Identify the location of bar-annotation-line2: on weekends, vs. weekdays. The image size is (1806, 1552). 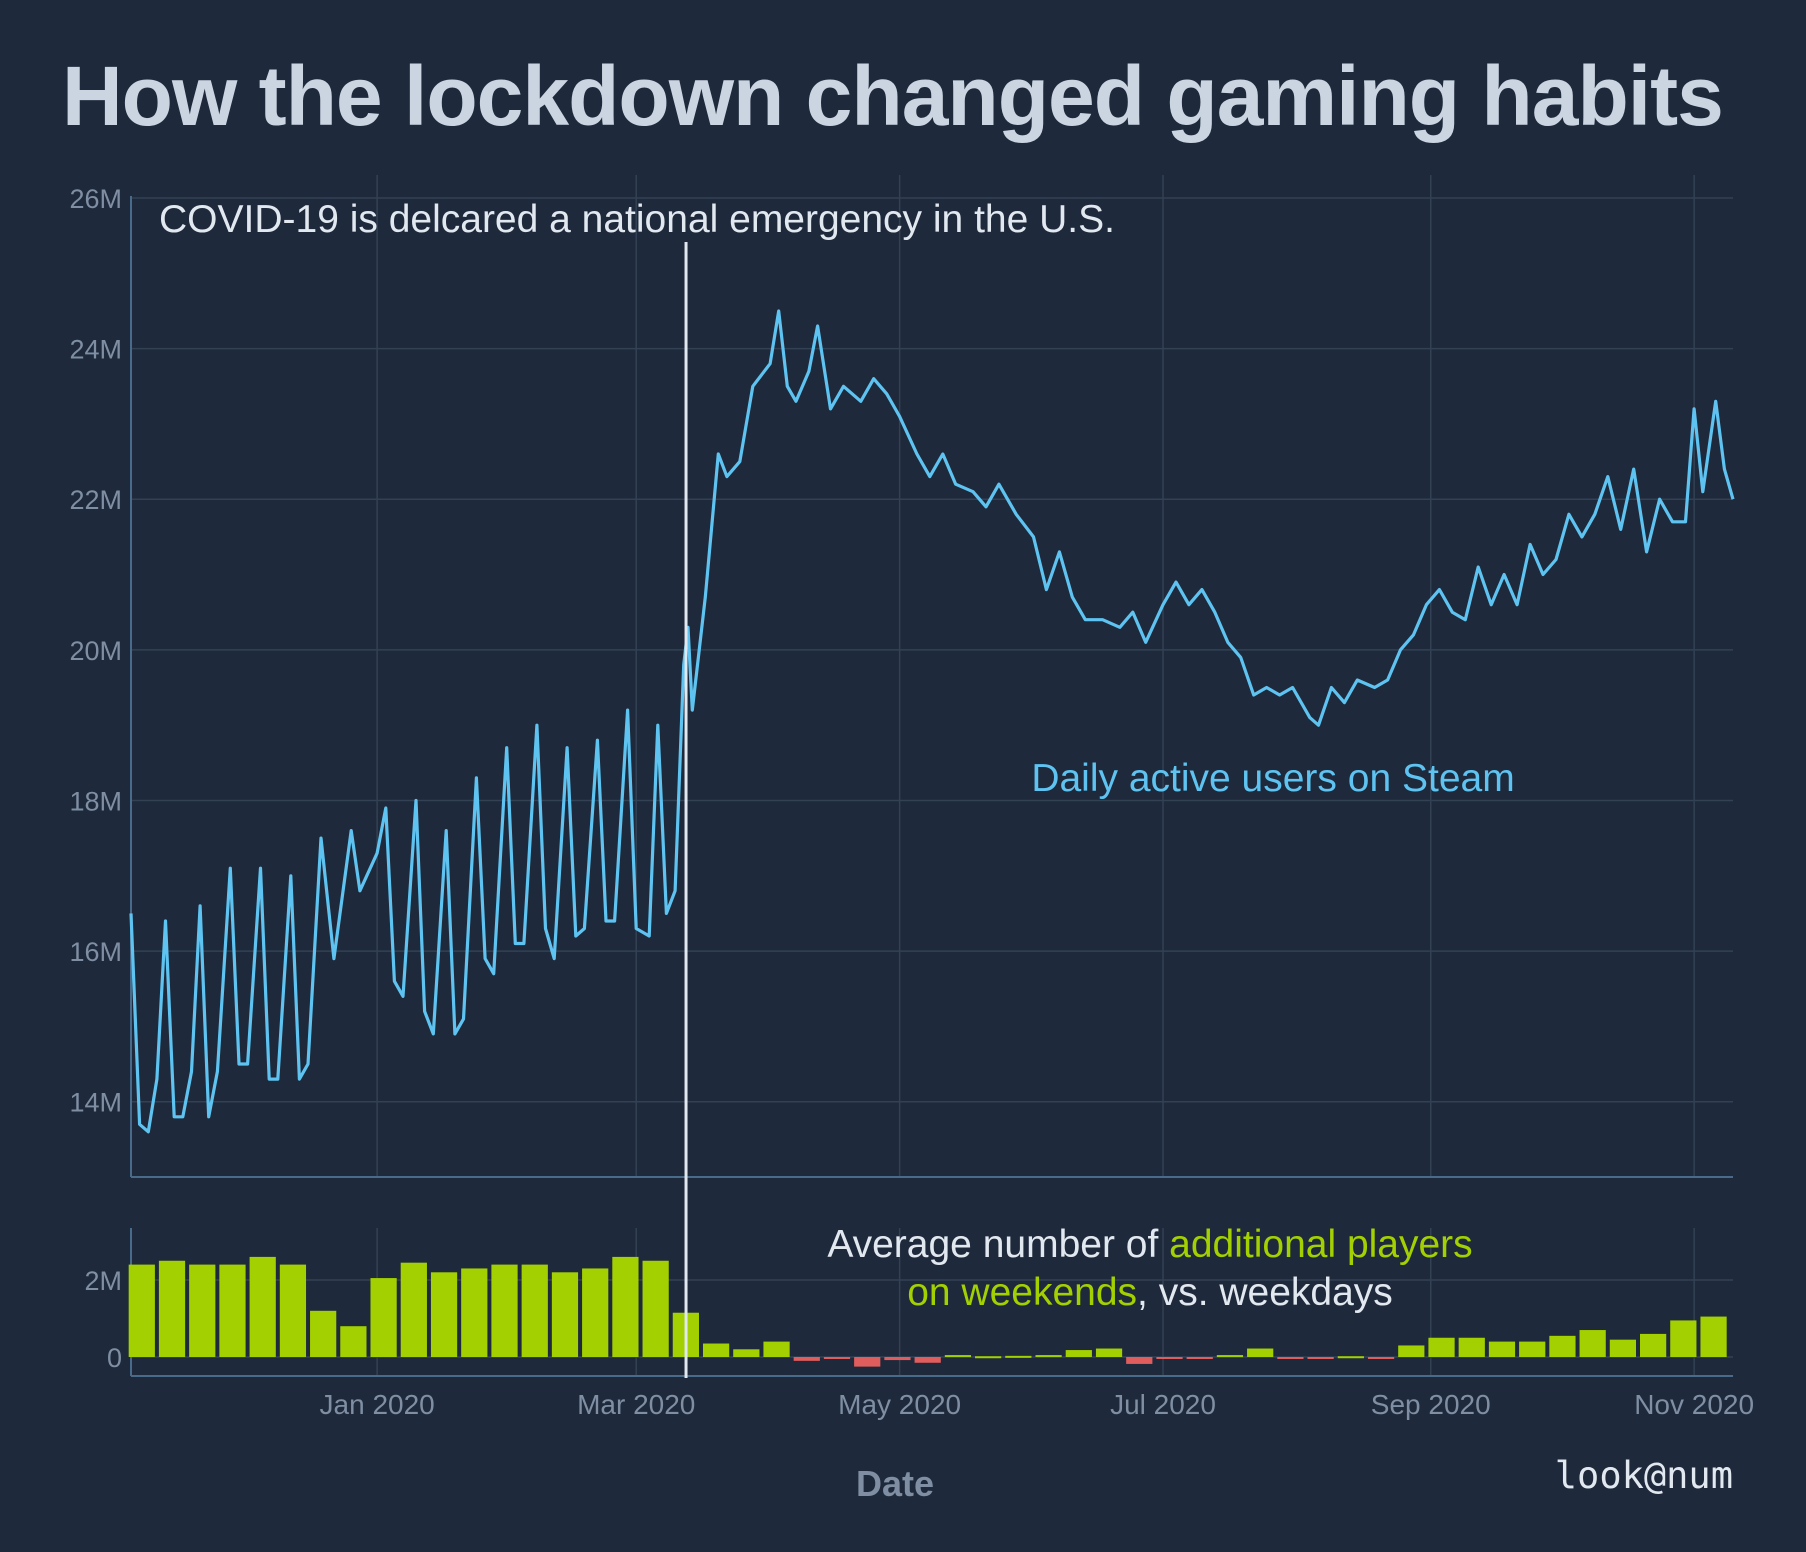
(1150, 1292).